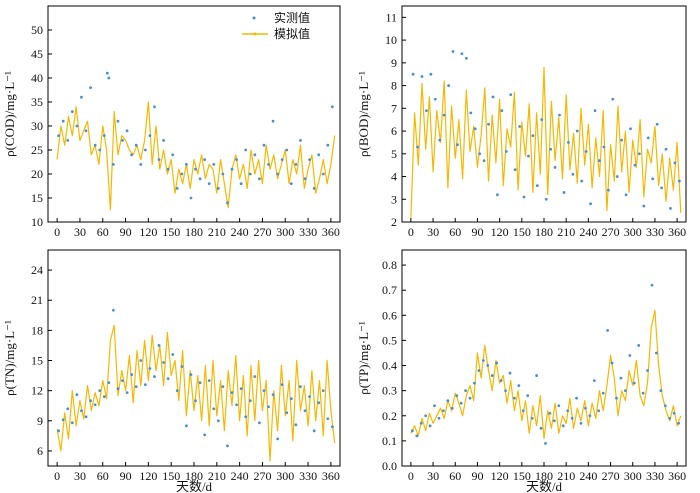 This screenshot has width=700, height=493. I want to click on x-tick-label: 210, so click(566, 232).